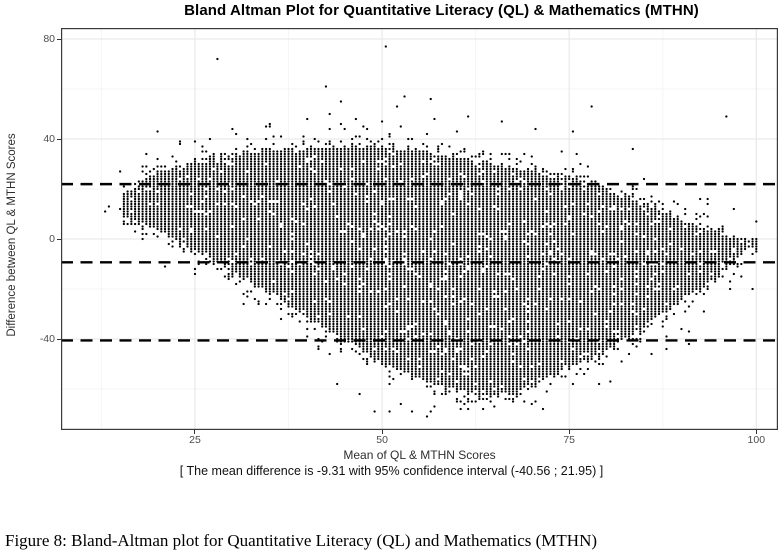 This screenshot has height=556, width=783. What do you see at coordinates (52, 239) in the screenshot?
I see `y-tick-label: 0` at bounding box center [52, 239].